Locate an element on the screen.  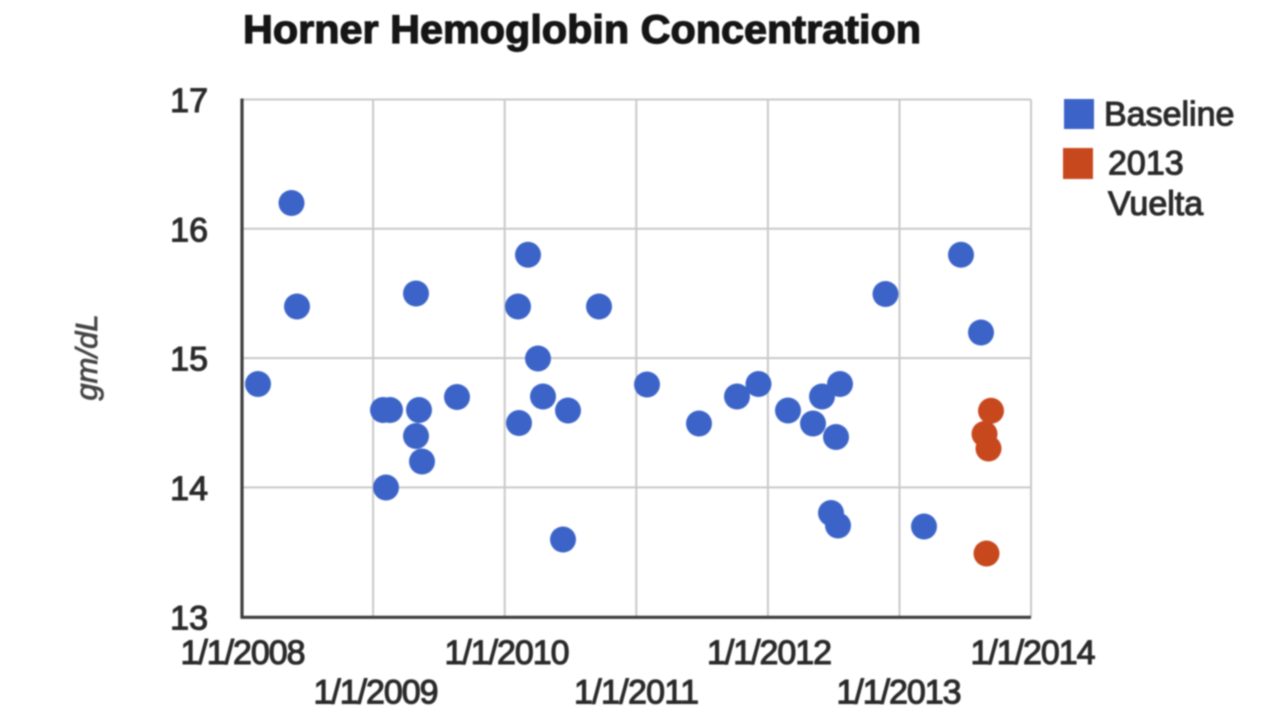
svg-text: 1/1/2012 is located at coordinates (769, 653).